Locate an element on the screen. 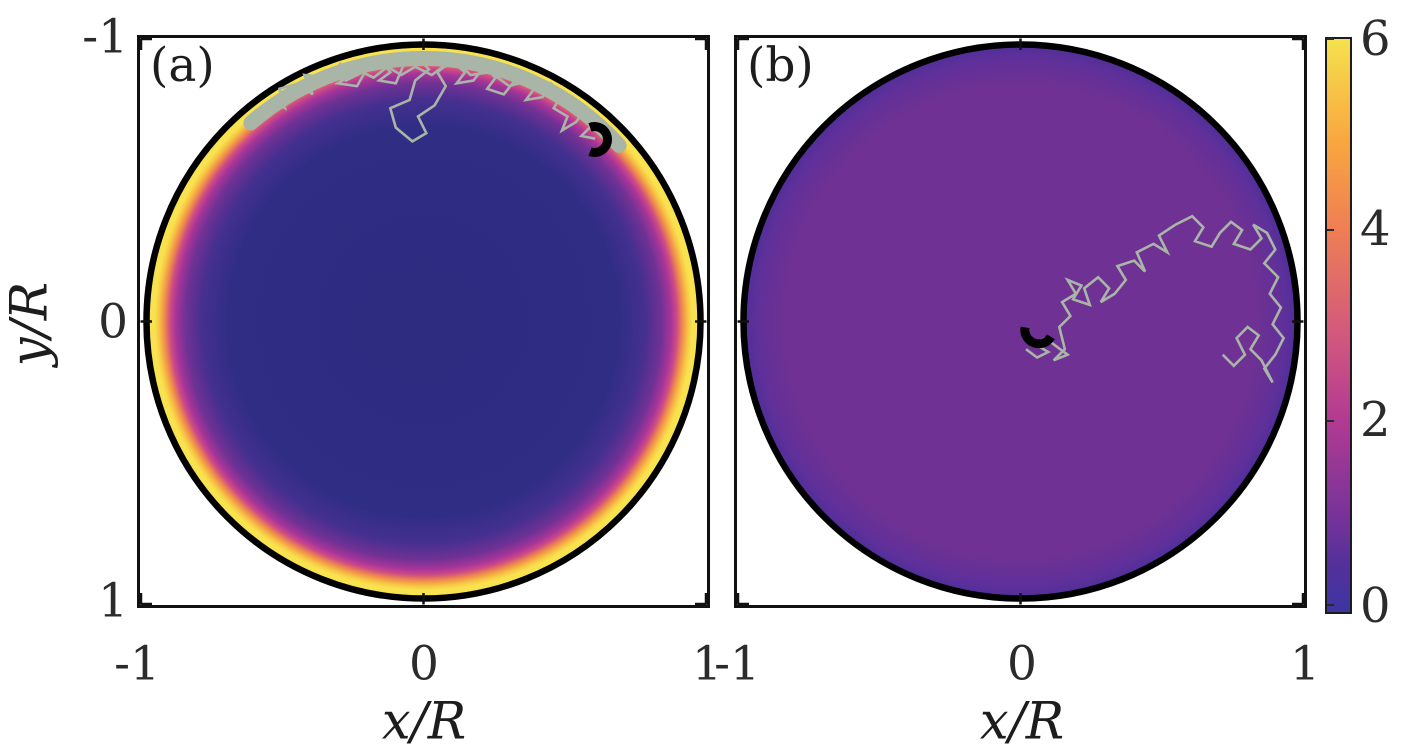  y-axis-label: y/R is located at coordinates (30, 324).